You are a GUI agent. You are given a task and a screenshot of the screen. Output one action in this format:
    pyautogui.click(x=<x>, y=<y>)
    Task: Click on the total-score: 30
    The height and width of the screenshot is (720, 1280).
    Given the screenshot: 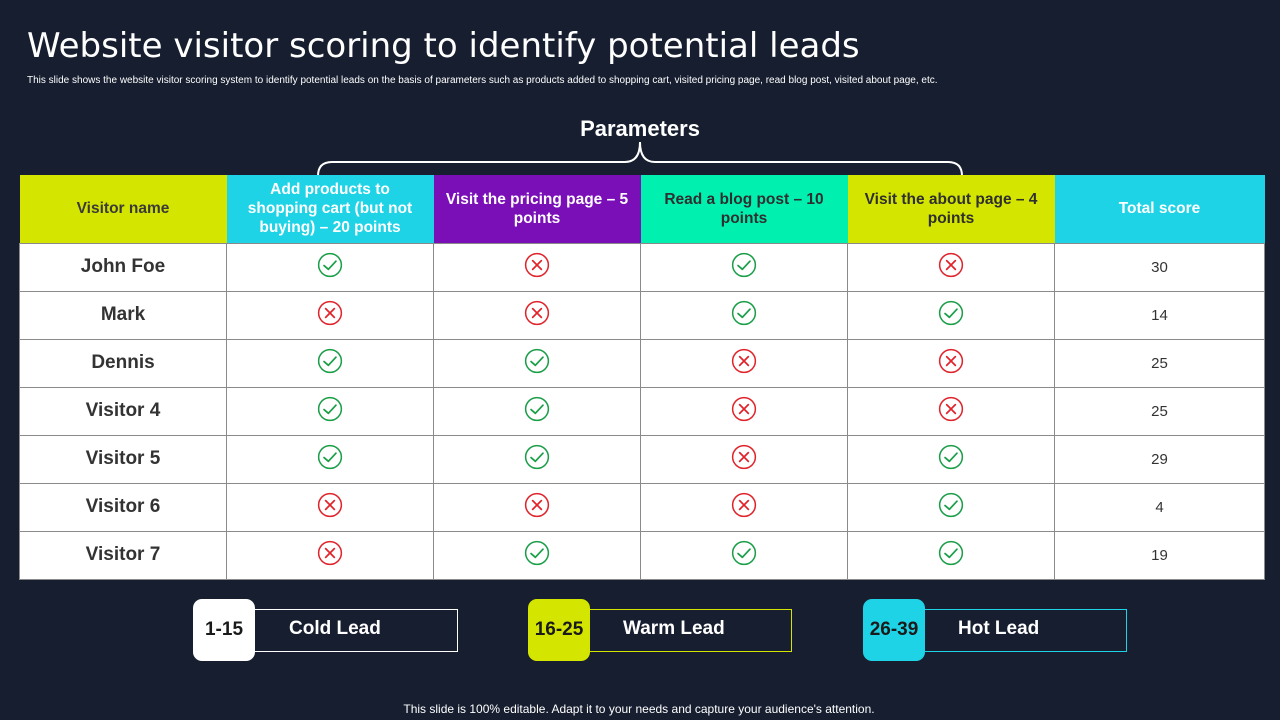 What is the action you would take?
    pyautogui.click(x=1159, y=267)
    